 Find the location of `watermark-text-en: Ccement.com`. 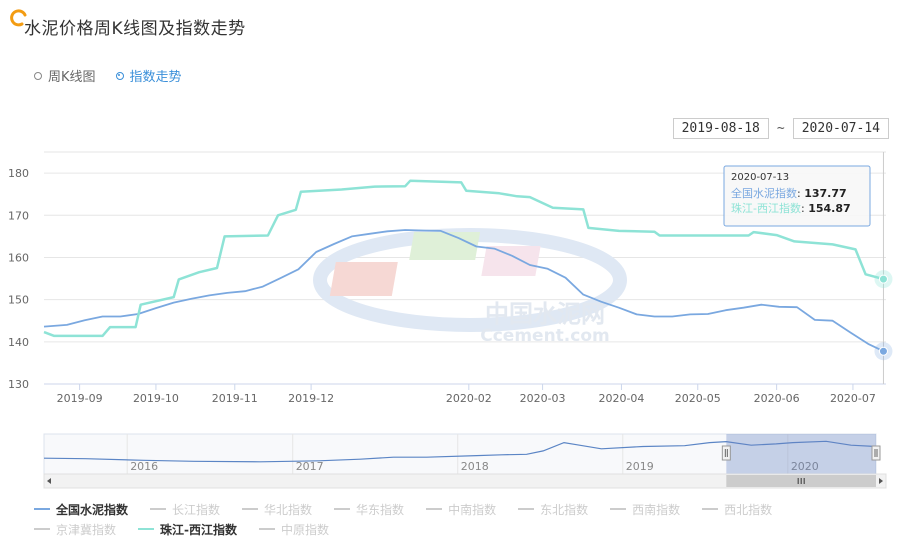

watermark-text-en: Ccement.com is located at coordinates (544, 336).